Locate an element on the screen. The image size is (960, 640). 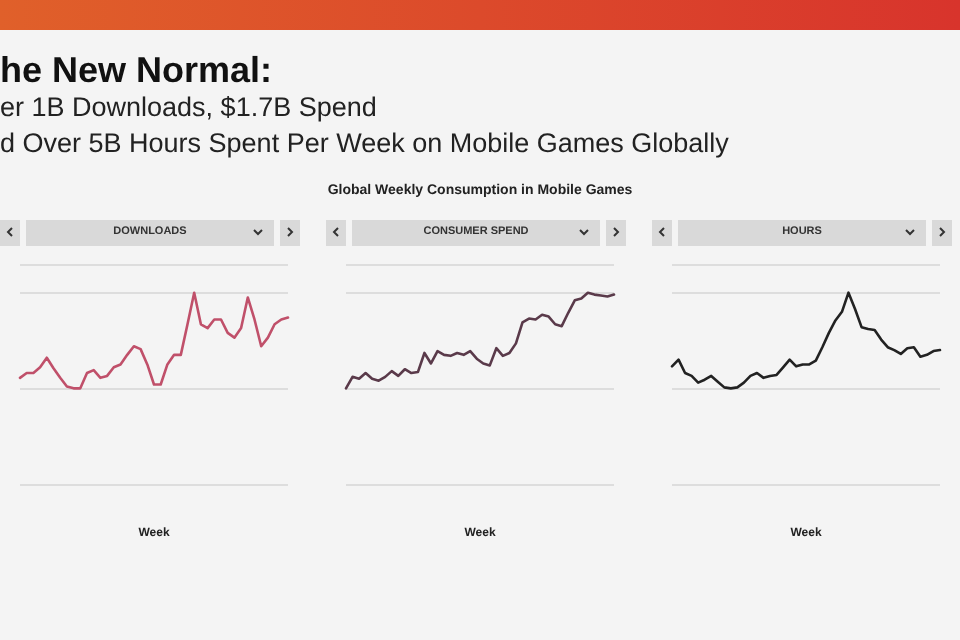
text: d Over 5B Hours Spent Per Week on Mobile Games Globally is located at coordinates (364, 143).